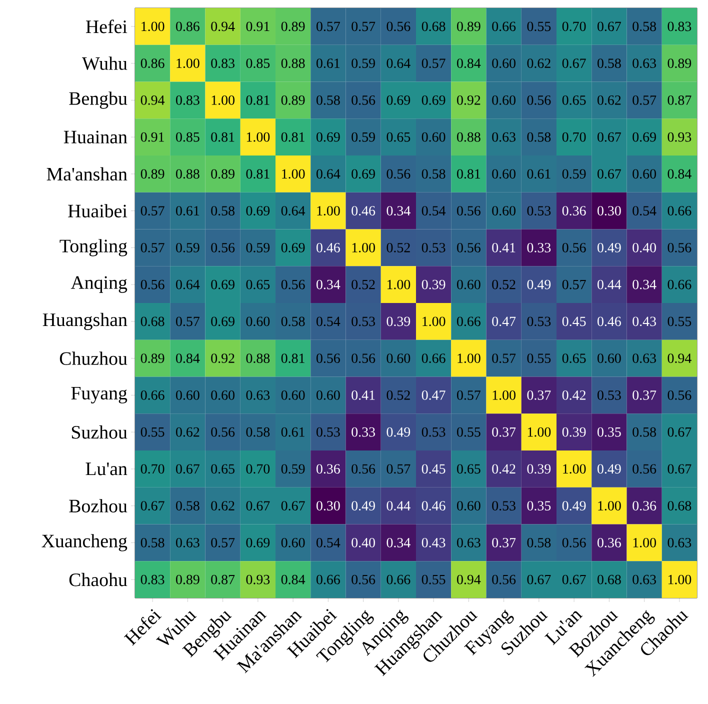 This screenshot has height=704, width=708. Describe the element at coordinates (85, 321) in the screenshot. I see `y-tick-label: Huangshan` at that location.